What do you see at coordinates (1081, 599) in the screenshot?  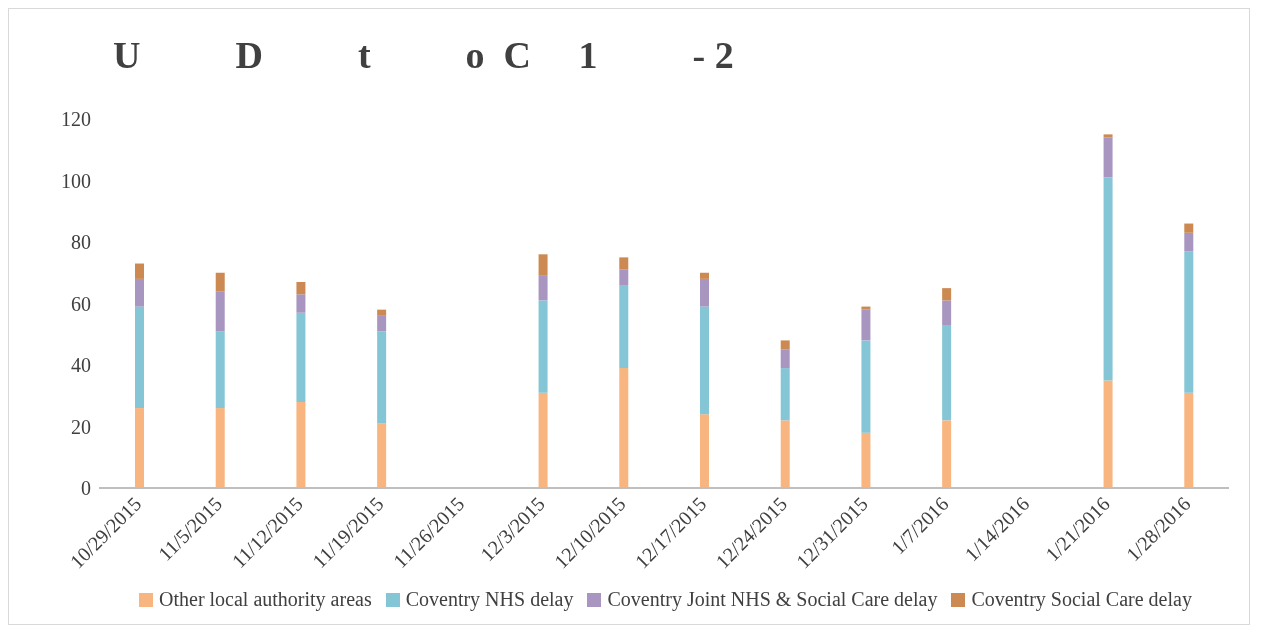 I see `legend-label: Coventry Social Care delay` at bounding box center [1081, 599].